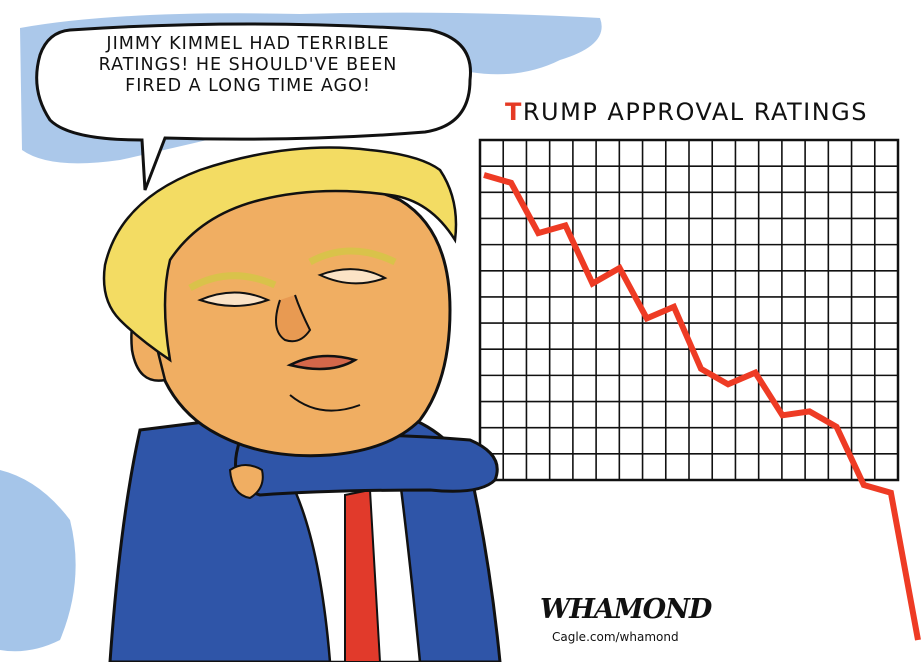 The height and width of the screenshot is (662, 924). Describe the element at coordinates (626, 609) in the screenshot. I see `artist-signature: WHAMOND` at that location.